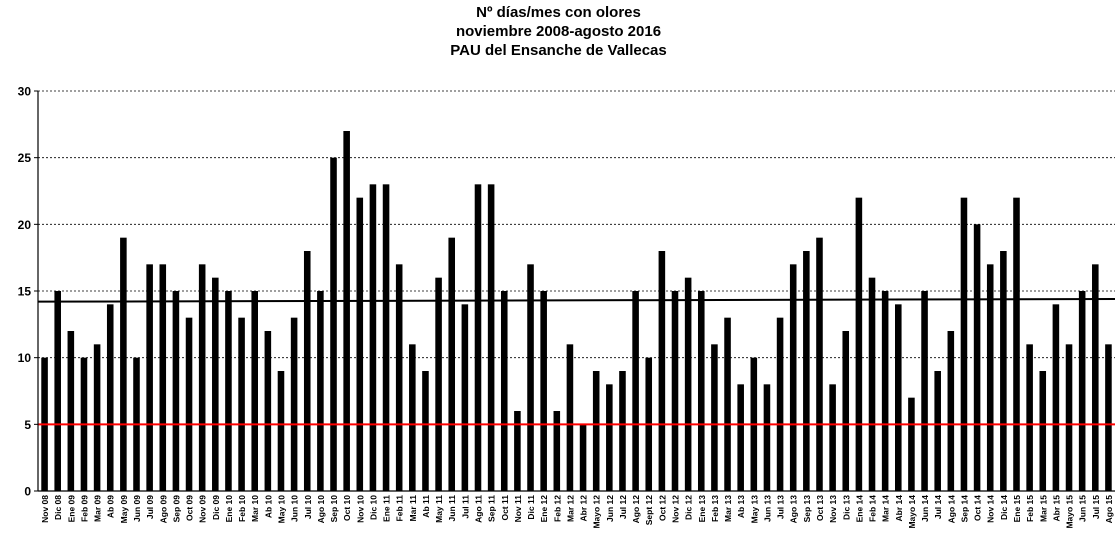 Image resolution: width=1117 pixels, height=544 pixels. What do you see at coordinates (426, 506) in the screenshot?
I see `x-tick-label-Ab-11: Ab 11` at bounding box center [426, 506].